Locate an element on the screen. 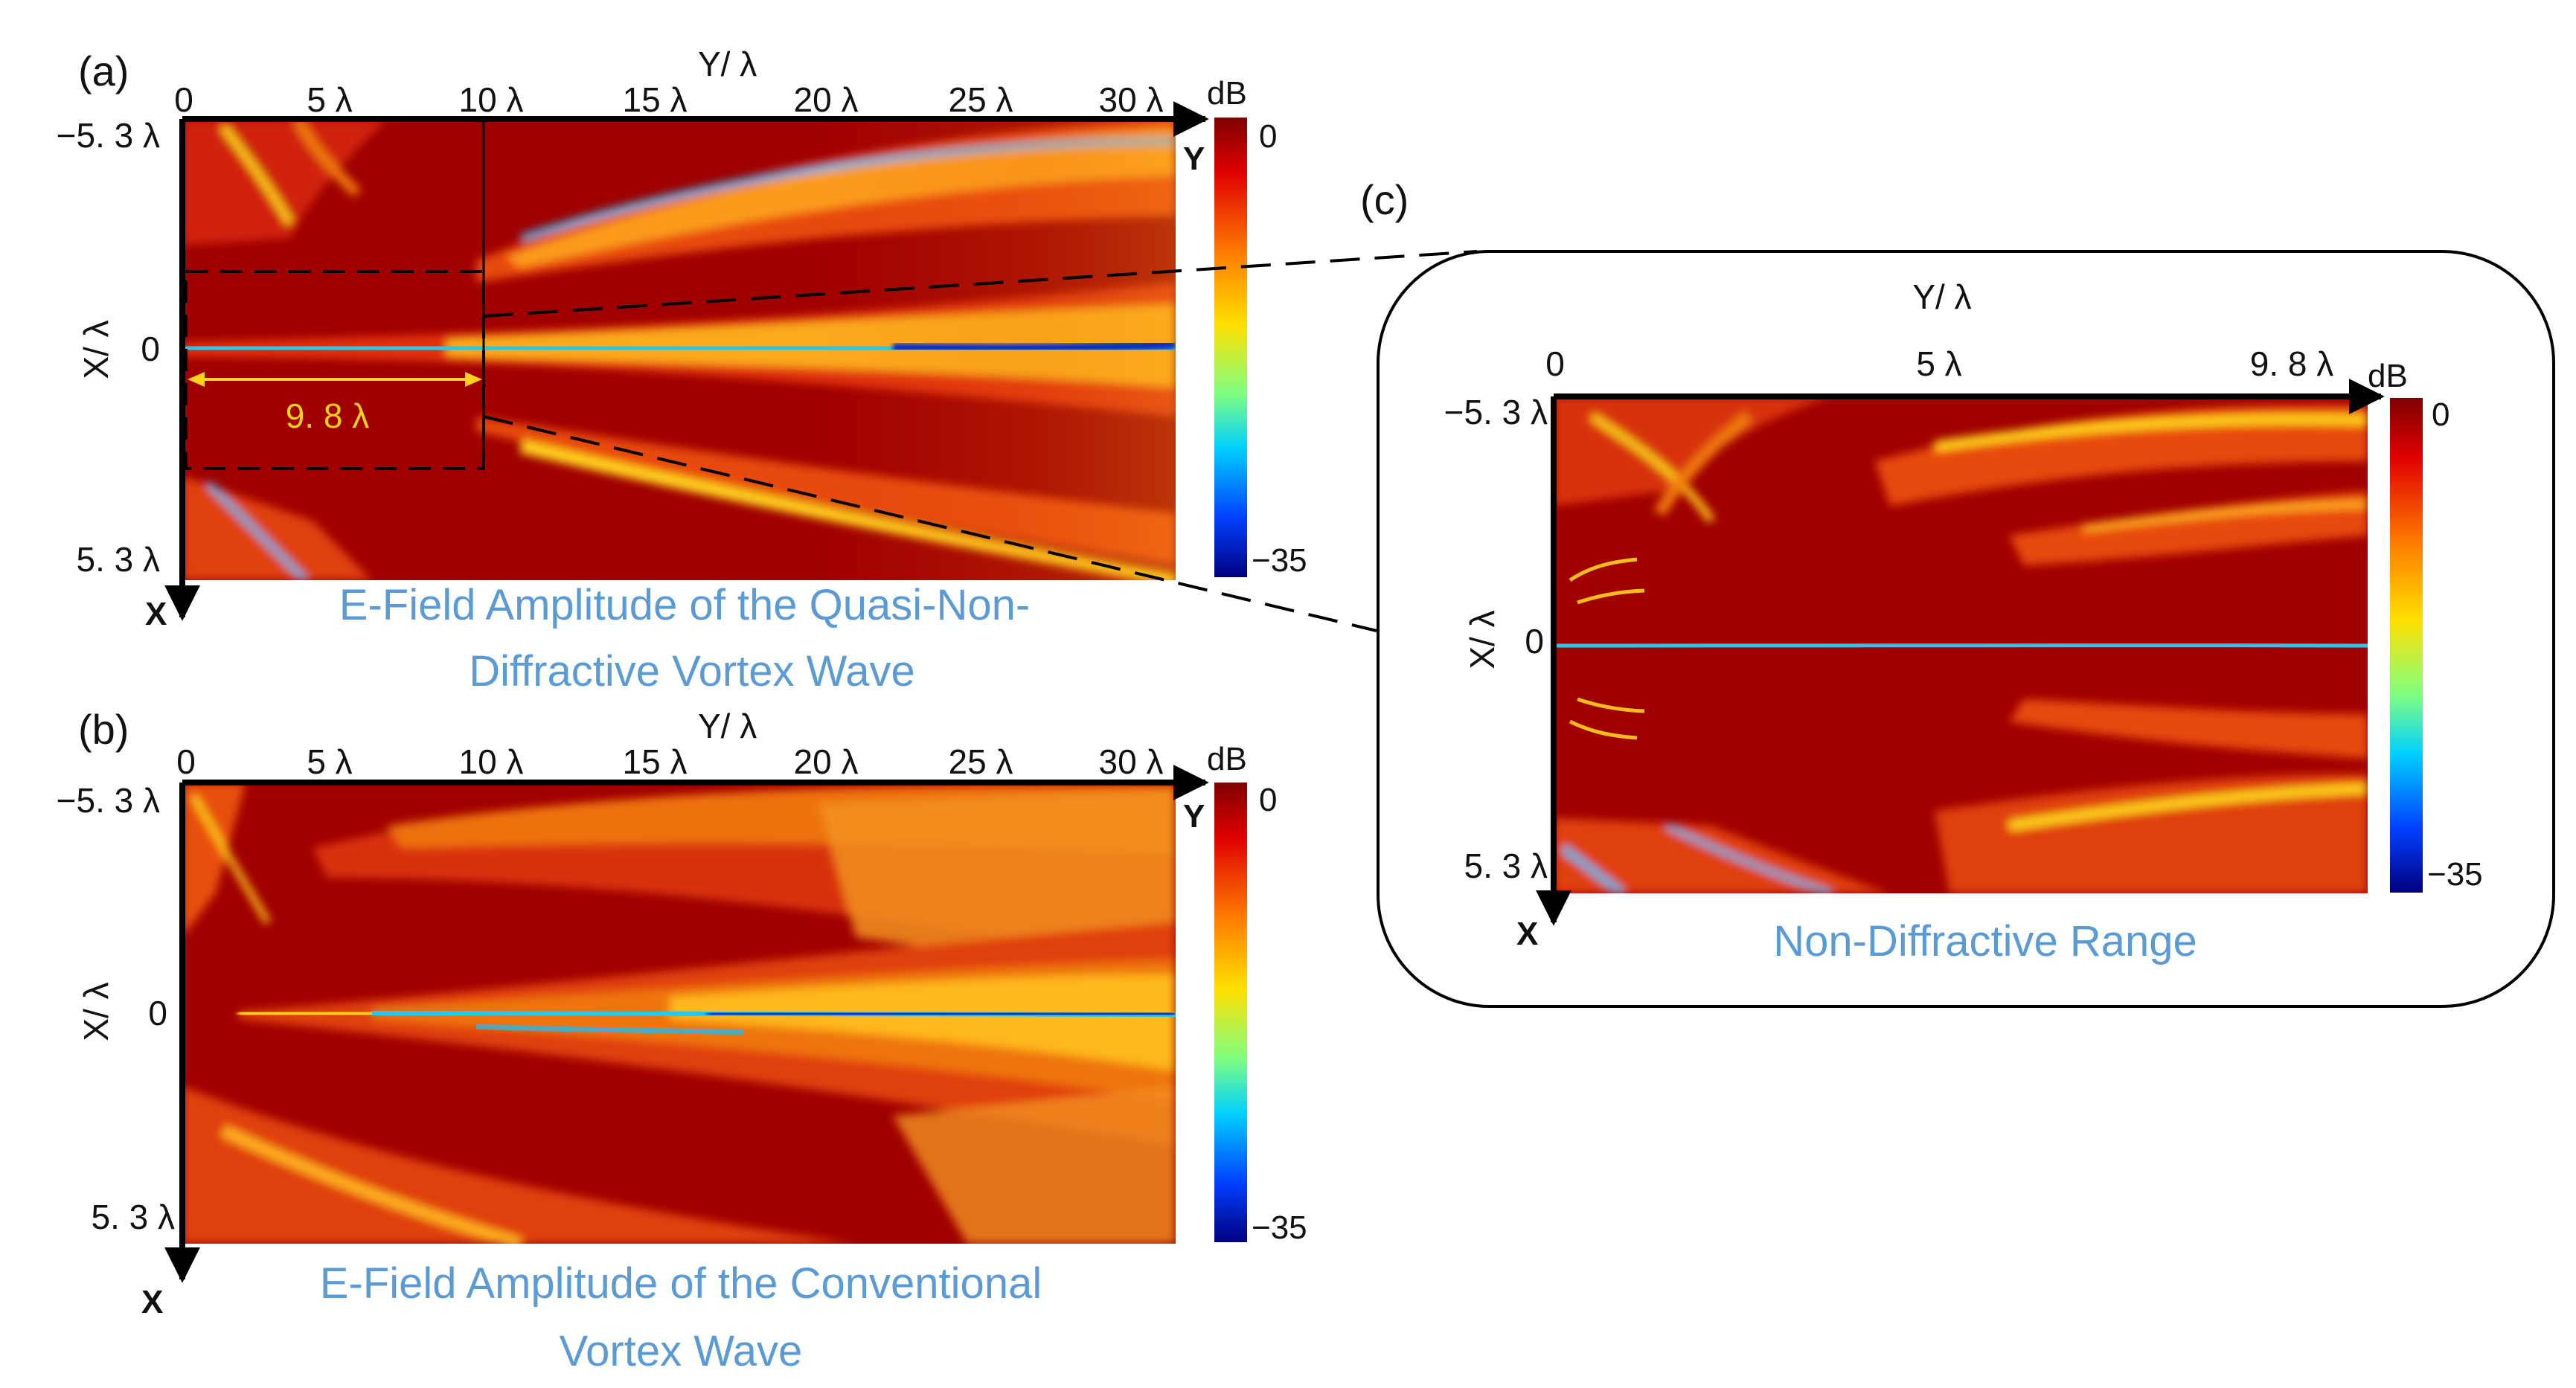 This screenshot has height=1388, width=2576. panel-c-x-ticks: 0 5 λ 9. 8 λ is located at coordinates (1939, 363).